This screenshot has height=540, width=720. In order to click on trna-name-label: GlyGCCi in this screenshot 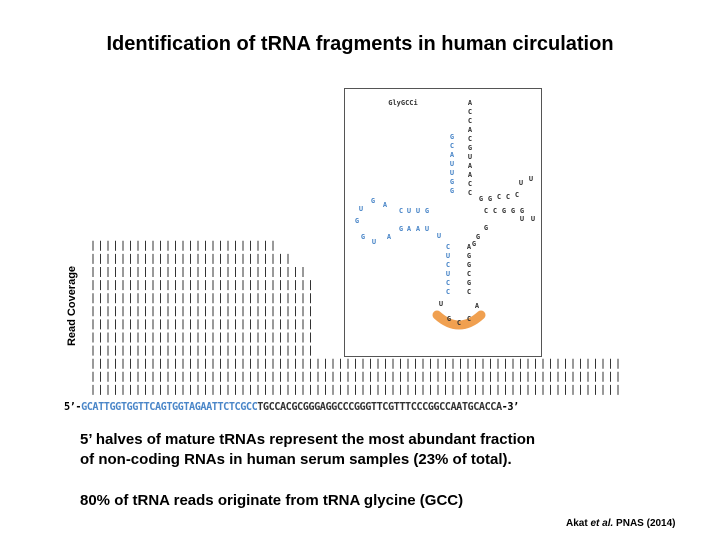, I will do `click(403, 103)`.